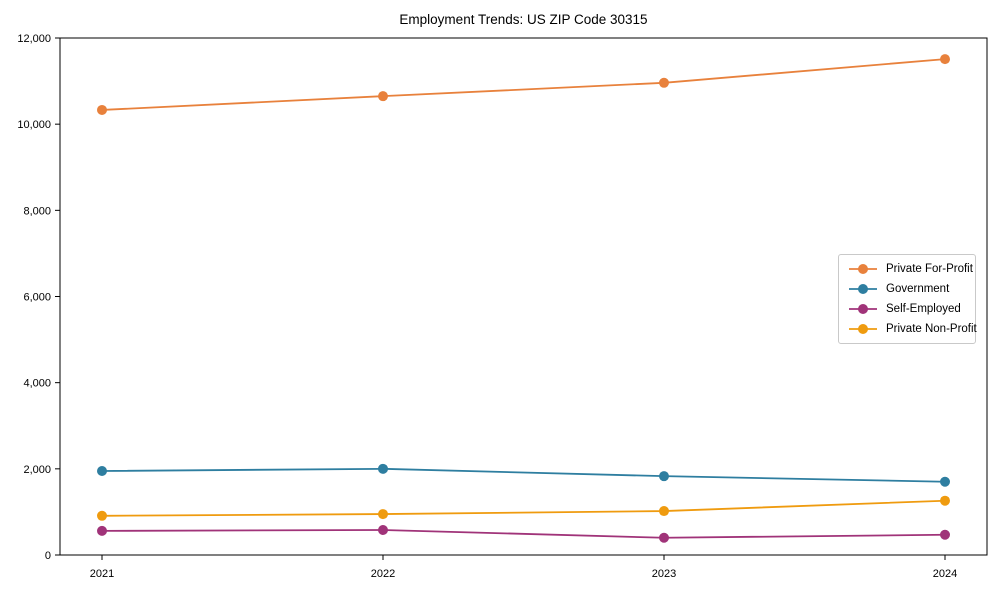  Describe the element at coordinates (37, 384) in the screenshot. I see `y-axis-tick-label: 4,000` at that location.